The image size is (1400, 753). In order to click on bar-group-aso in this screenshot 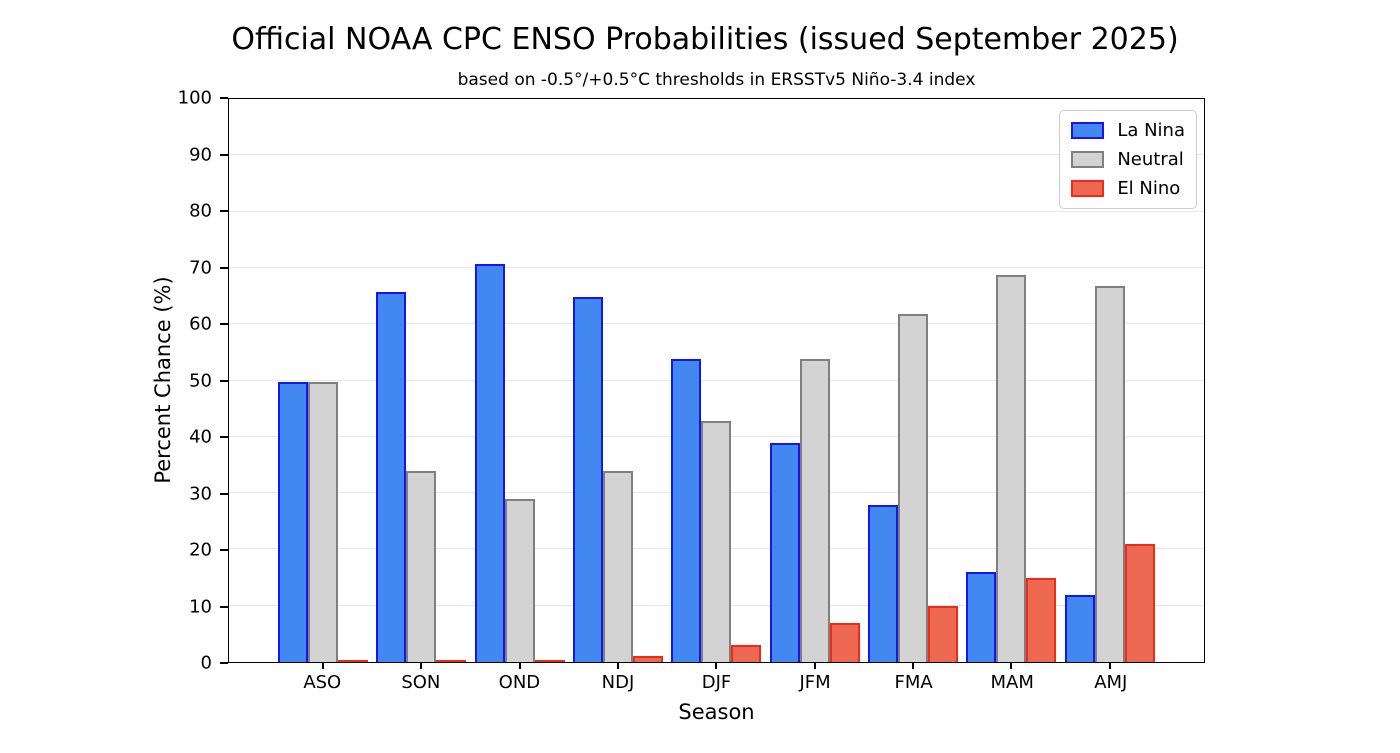, I will do `click(323, 384)`.